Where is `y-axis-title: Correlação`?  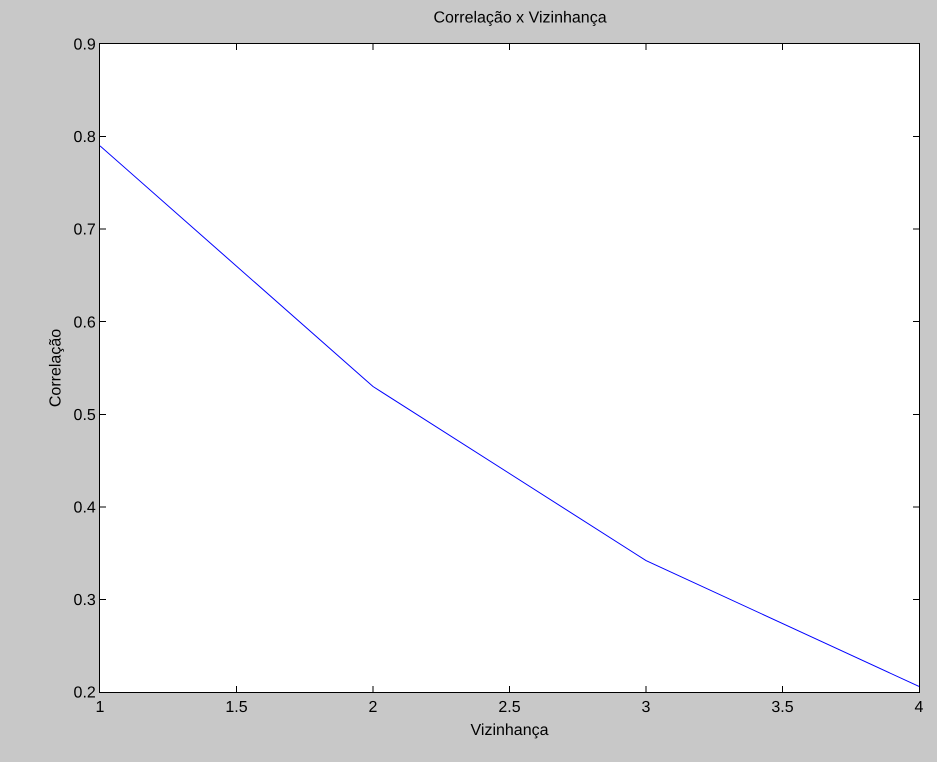 y-axis-title: Correlação is located at coordinates (55, 368).